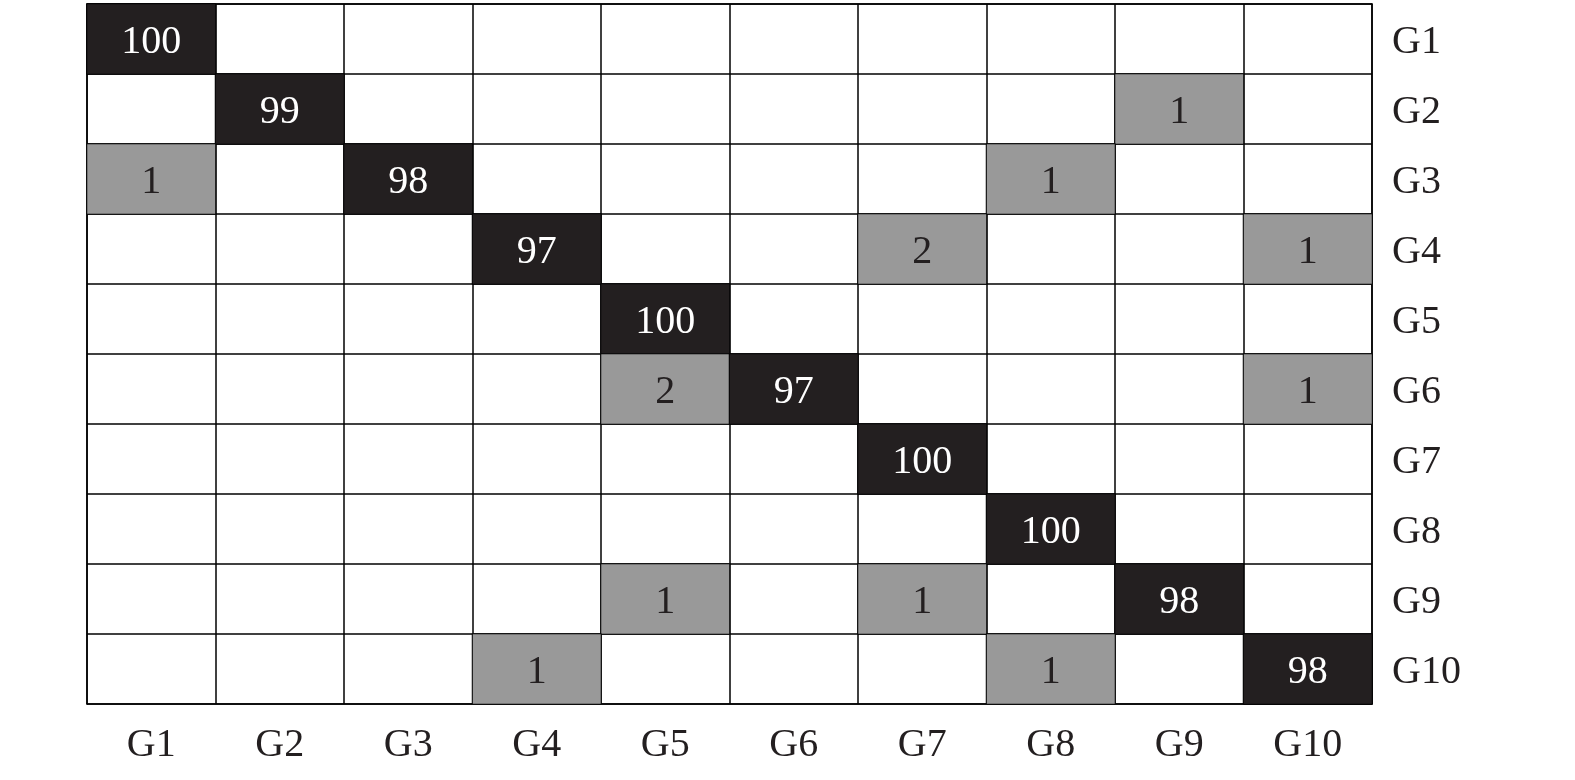 The image size is (1575, 780). Describe the element at coordinates (1416, 39) in the screenshot. I see `y-tick-label: G1` at that location.